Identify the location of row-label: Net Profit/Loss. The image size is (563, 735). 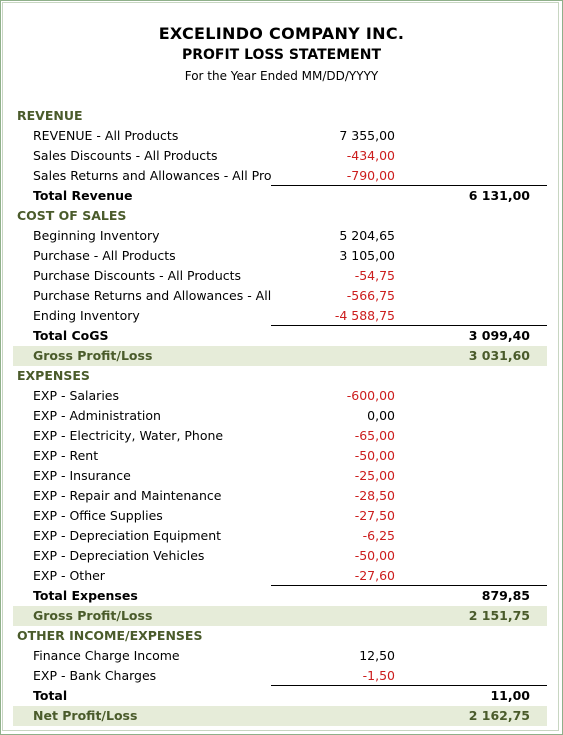
(85, 715).